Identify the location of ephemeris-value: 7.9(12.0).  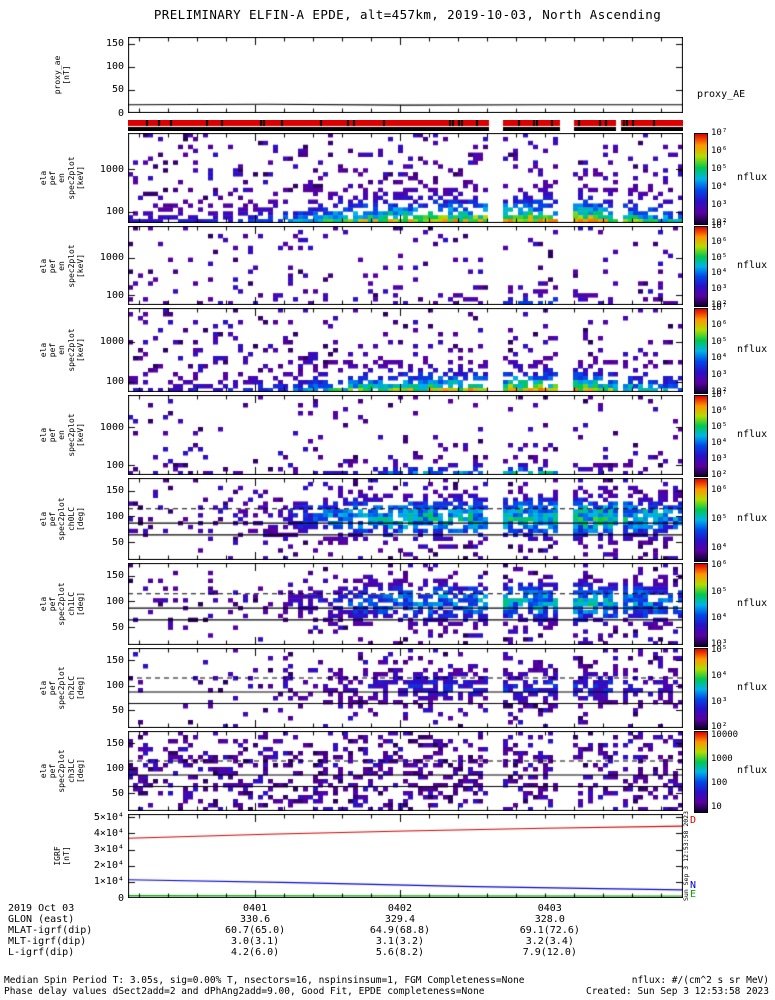
(549, 952).